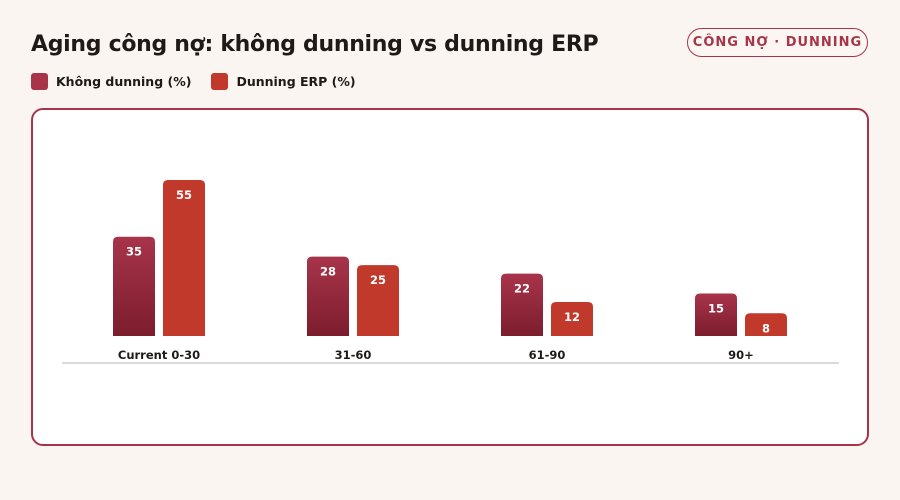  Describe the element at coordinates (353, 355) in the screenshot. I see `x-tick-label: 31-60` at that location.